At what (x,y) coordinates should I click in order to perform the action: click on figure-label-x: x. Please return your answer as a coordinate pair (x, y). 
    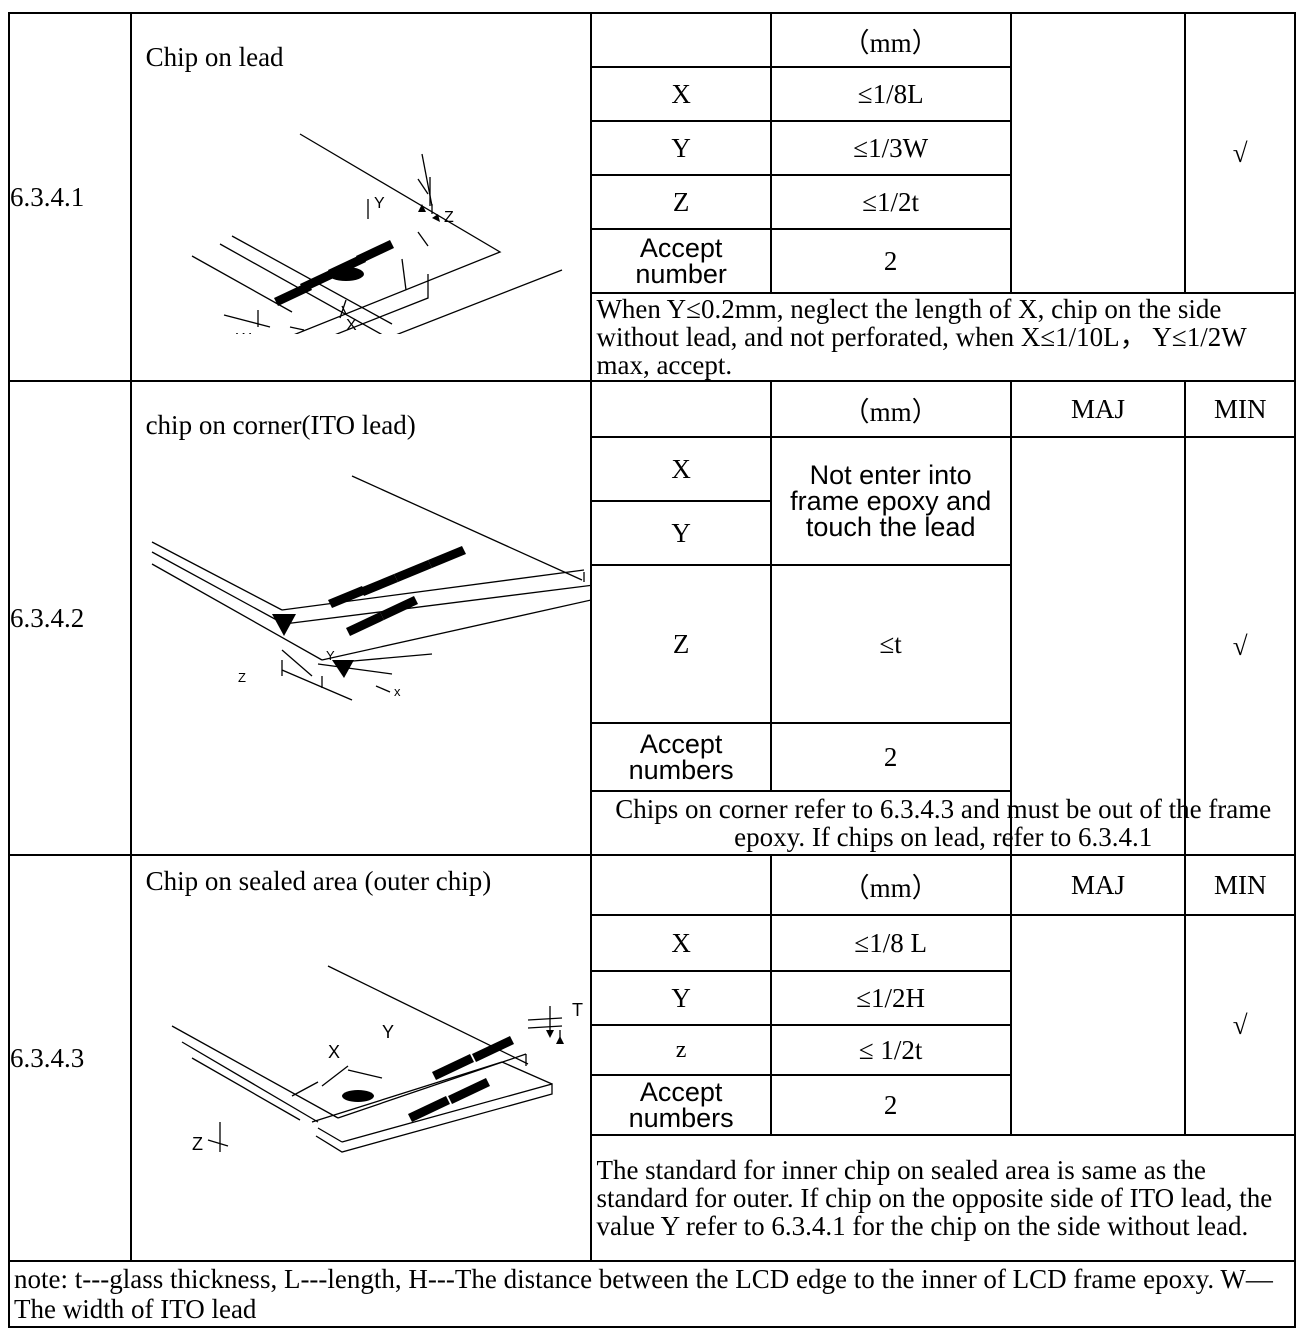
    Looking at the image, I should click on (397, 691).